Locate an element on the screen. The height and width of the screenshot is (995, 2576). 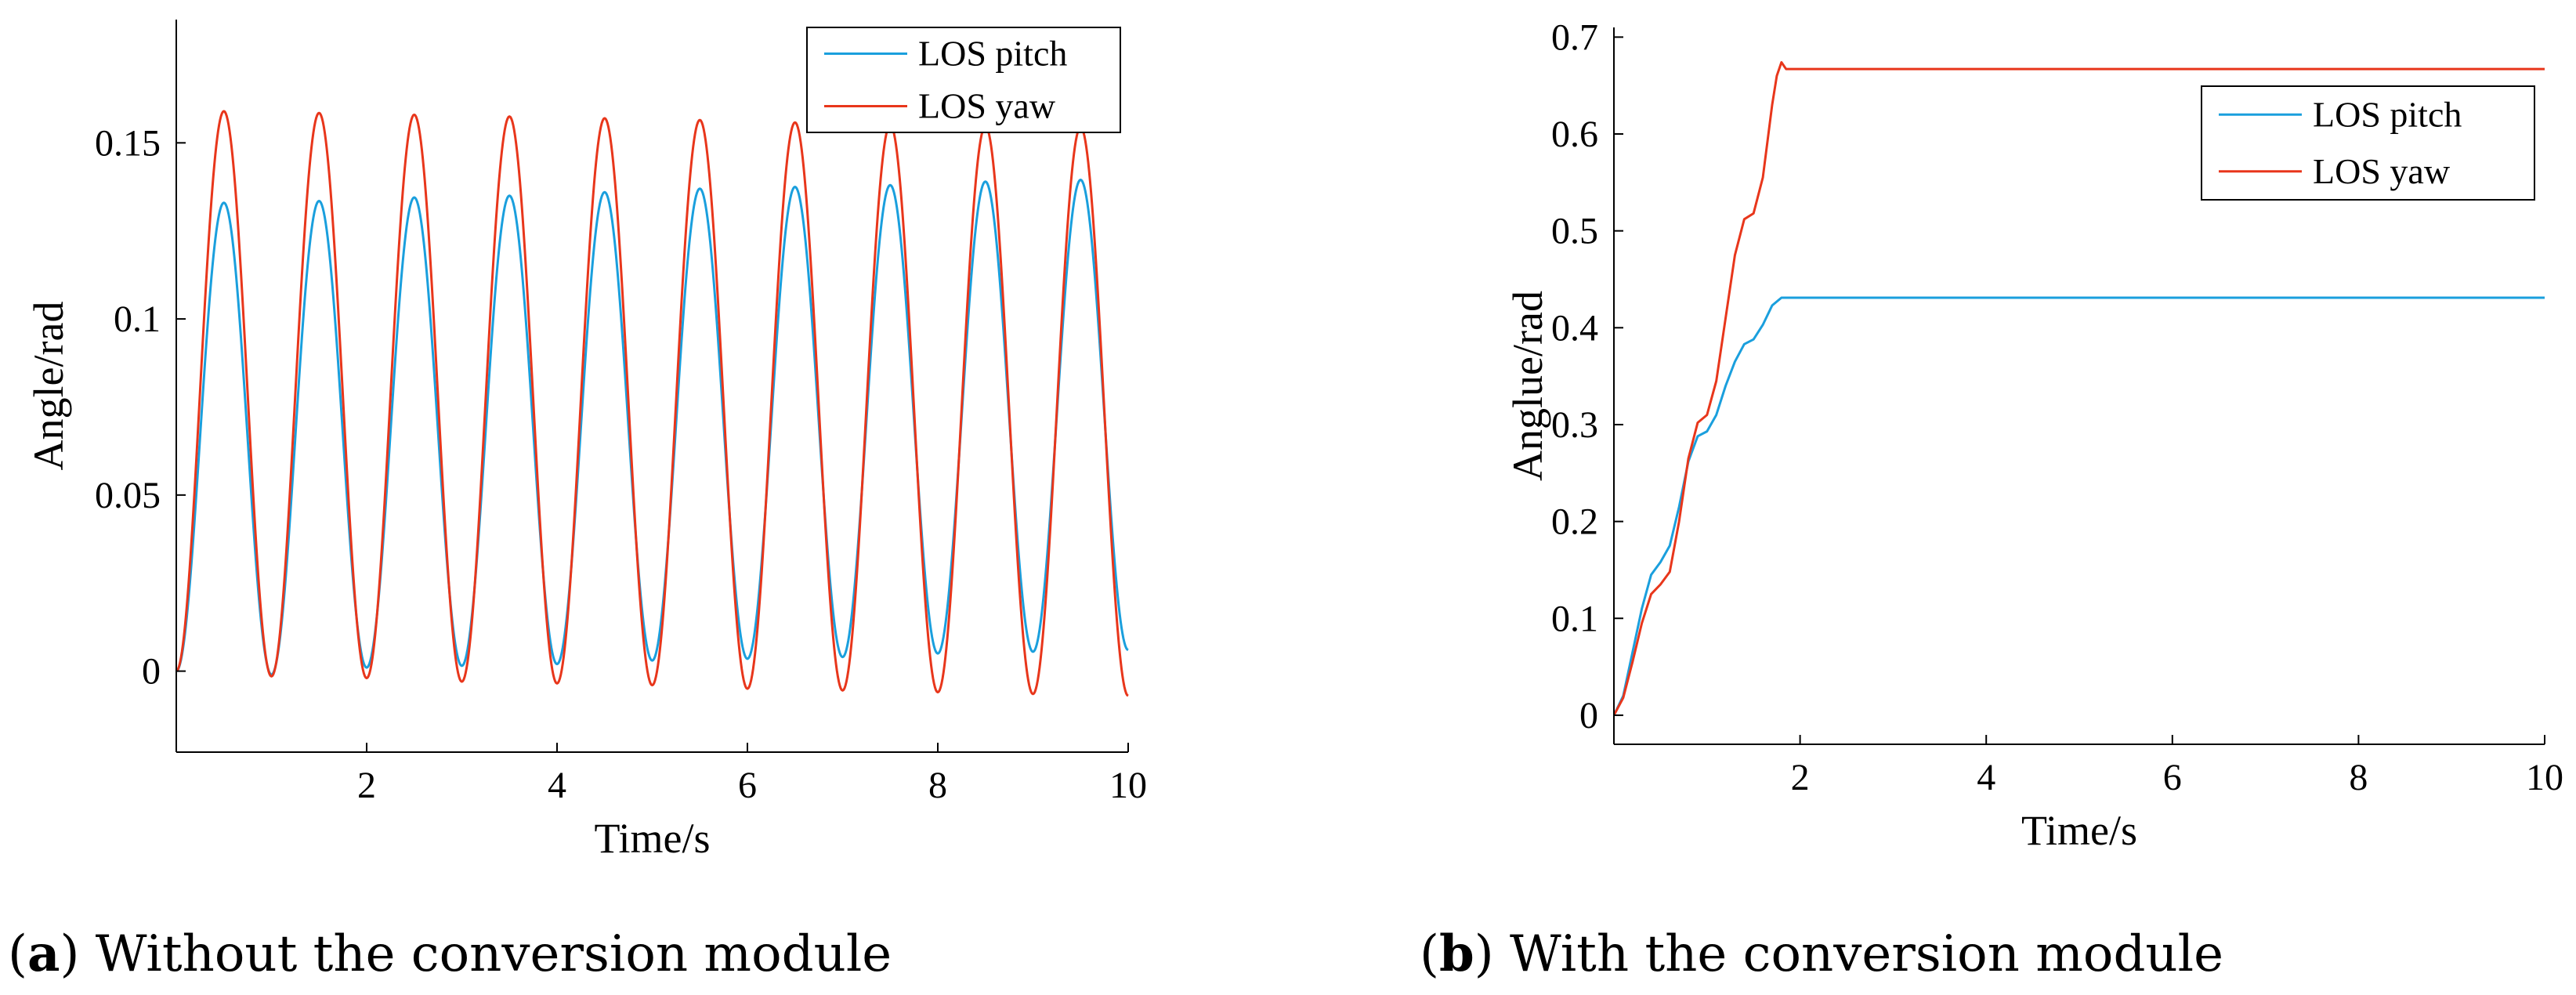
caption-a-text: Without the conversion module is located at coordinates (494, 954).